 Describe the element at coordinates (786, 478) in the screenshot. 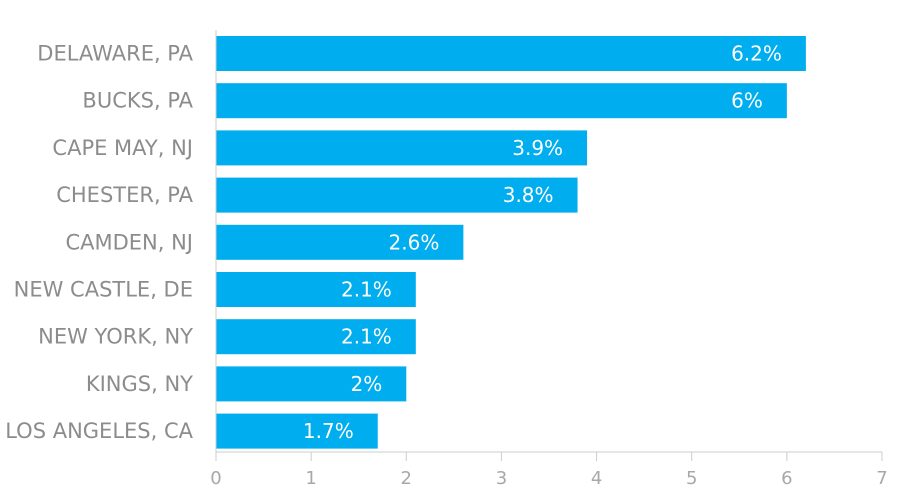

I see `x-tick-label: 6` at that location.